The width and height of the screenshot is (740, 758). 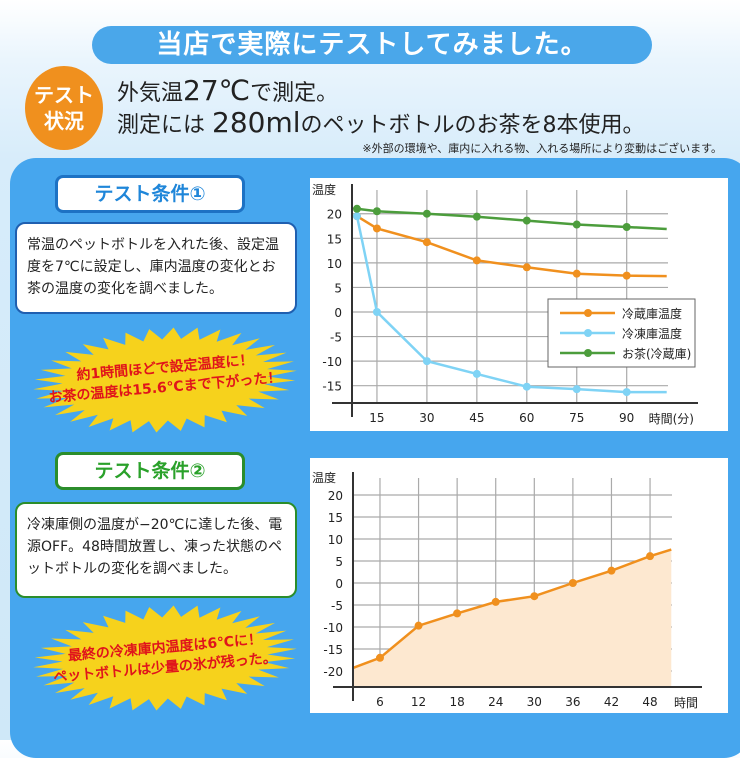 What do you see at coordinates (164, 125) in the screenshot?
I see `text: 測定には` at bounding box center [164, 125].